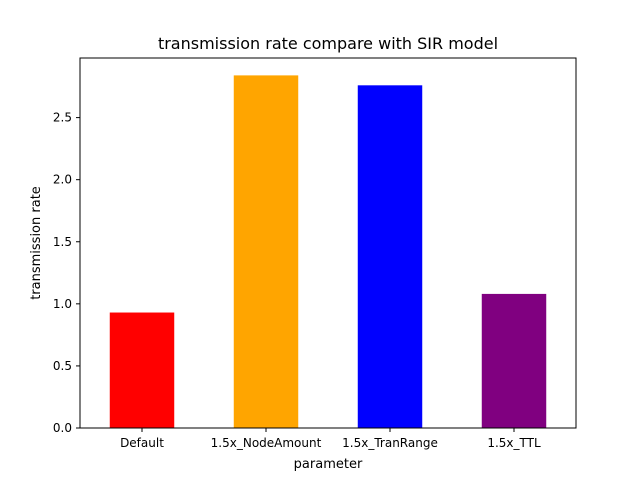 This screenshot has height=485, width=640. I want to click on y-tick-label: 1.0, so click(62, 304).